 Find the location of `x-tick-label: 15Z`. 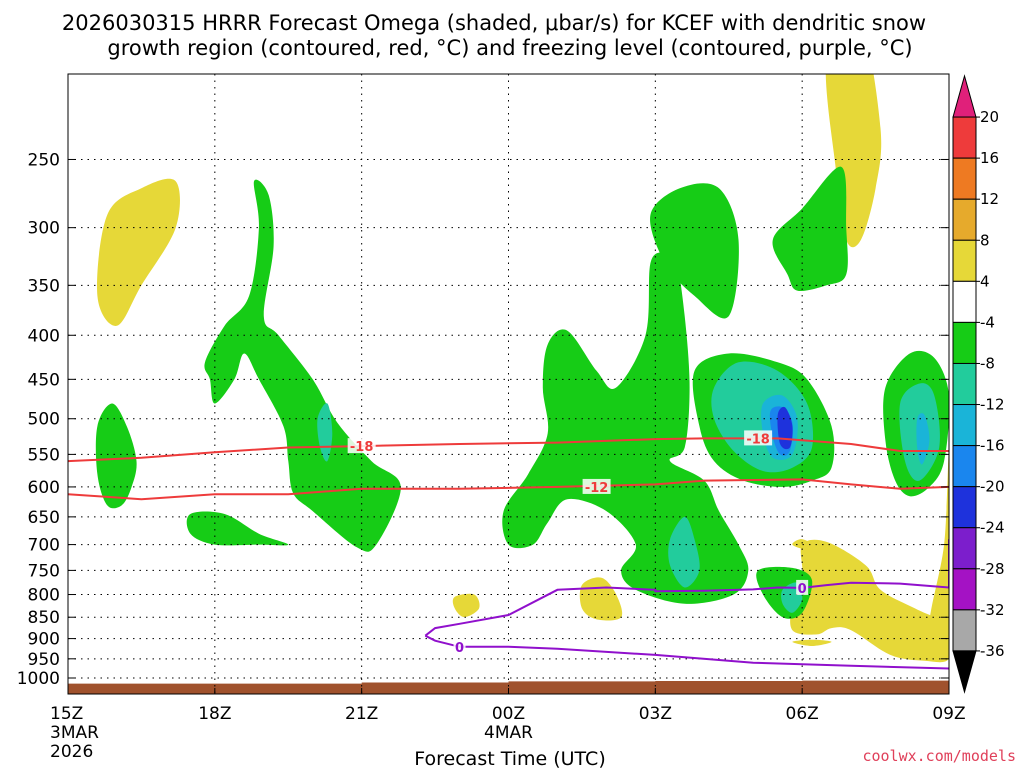

x-tick-label: 15Z is located at coordinates (66, 714).